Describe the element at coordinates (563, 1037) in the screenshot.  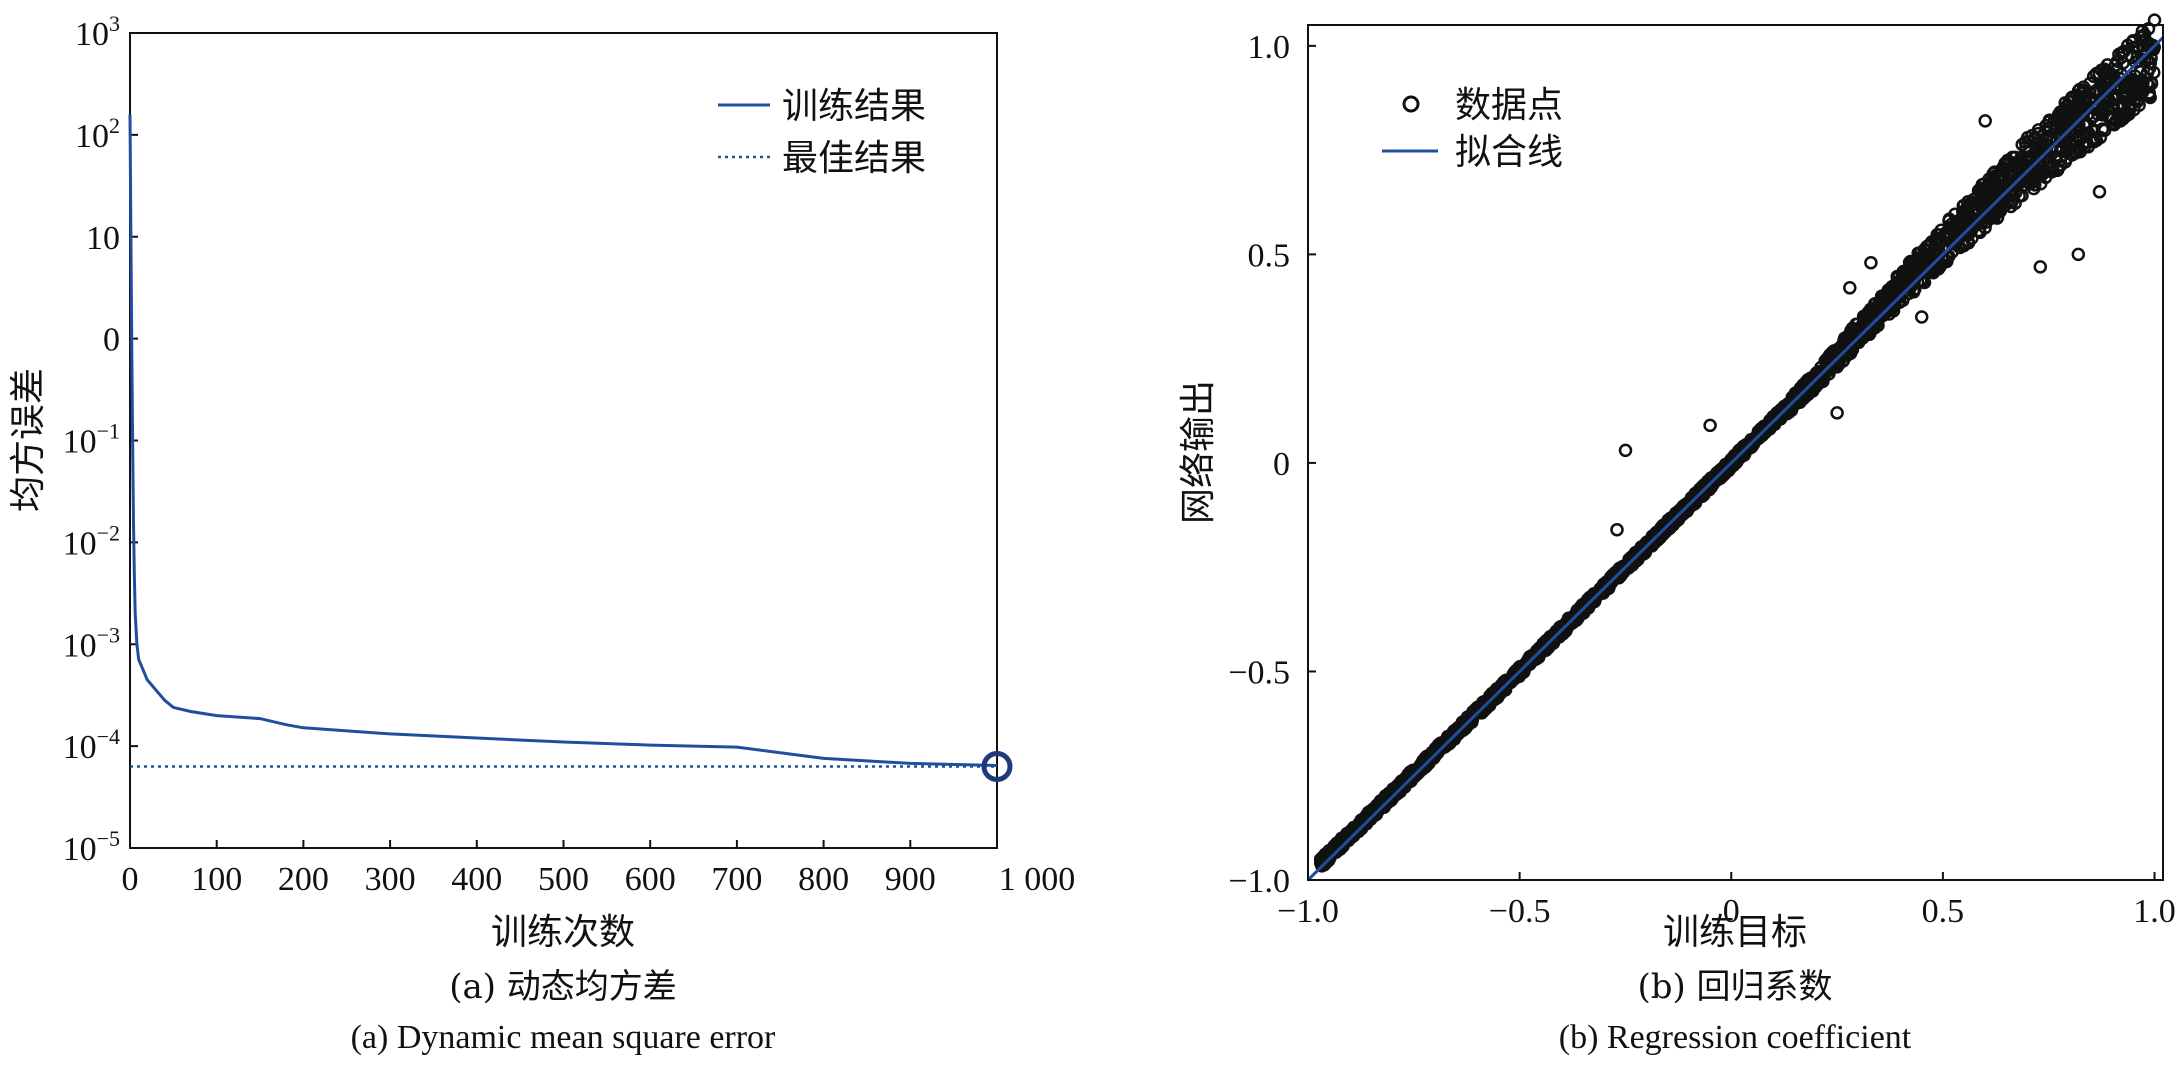
I see `panel-a-caption-en: (a) Dynamic mean square error` at that location.